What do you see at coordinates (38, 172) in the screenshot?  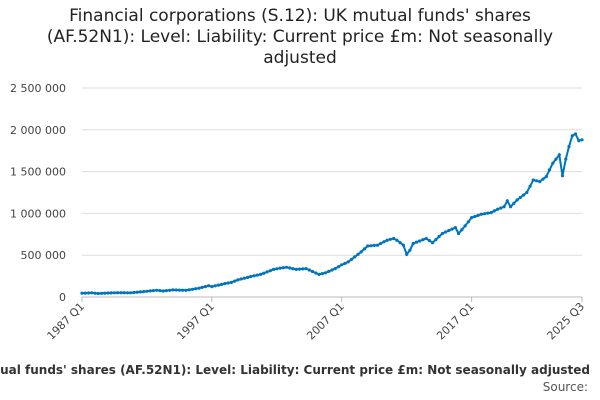 I see `y-tick-label: 1 500 000` at bounding box center [38, 172].